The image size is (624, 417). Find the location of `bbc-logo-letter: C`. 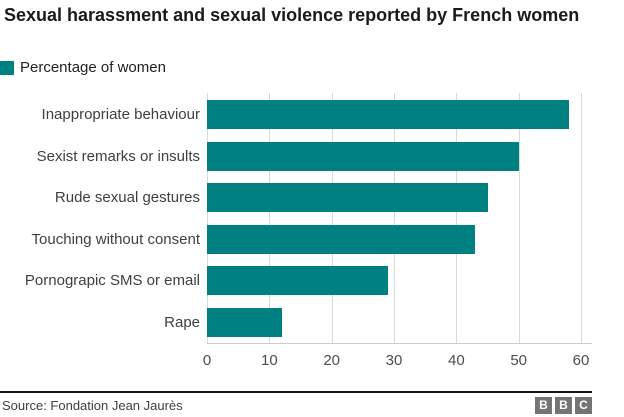

bbc-logo-letter: C is located at coordinates (583, 405).